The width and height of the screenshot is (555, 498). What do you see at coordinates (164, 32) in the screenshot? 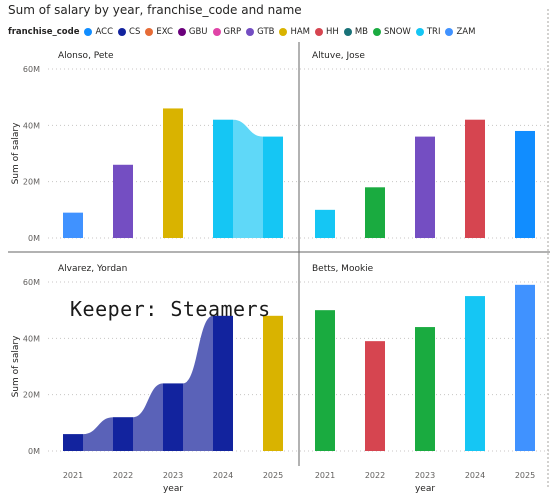
I see `legend-label: EXC` at bounding box center [164, 32].